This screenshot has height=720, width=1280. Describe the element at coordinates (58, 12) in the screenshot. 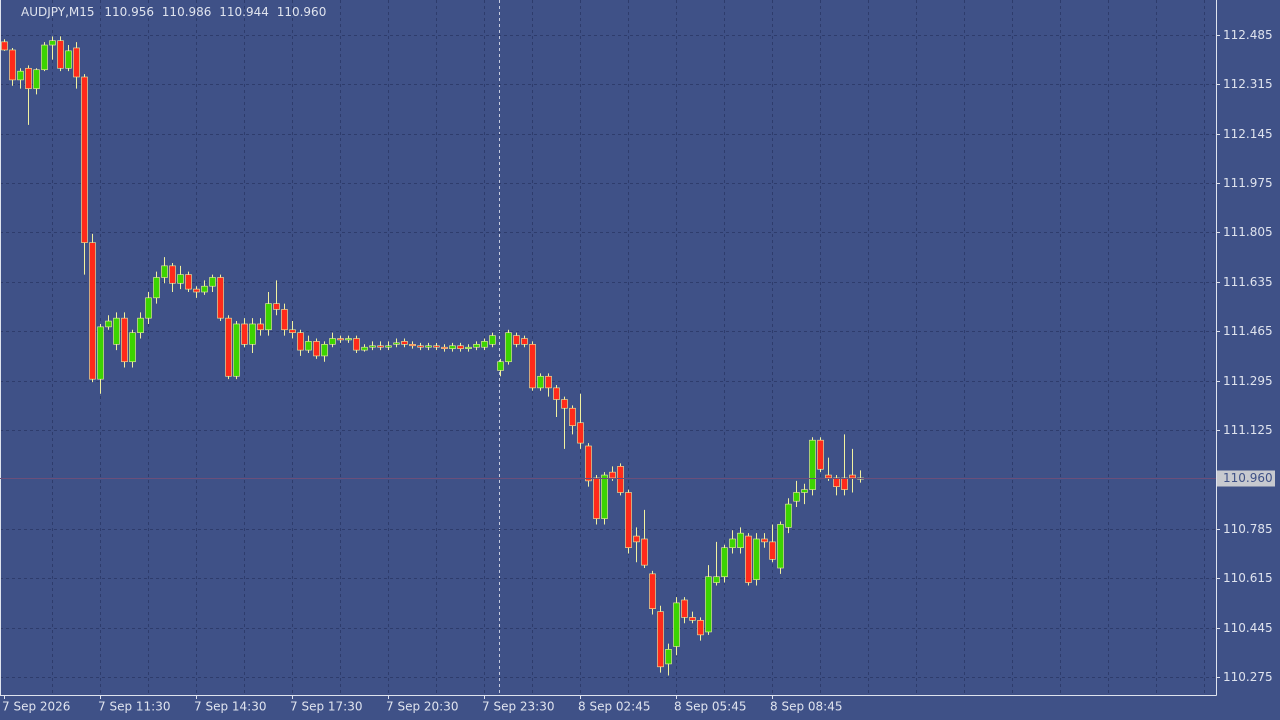

I see `symbol: AUDJPY,M15` at that location.